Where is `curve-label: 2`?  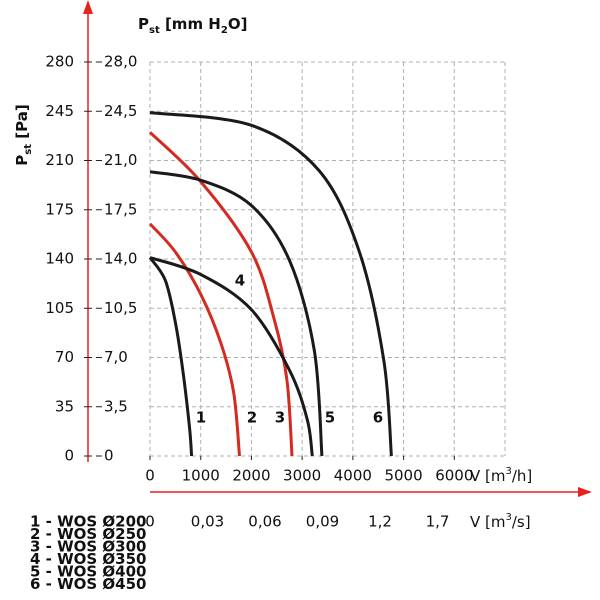
curve-label: 2 is located at coordinates (252, 418).